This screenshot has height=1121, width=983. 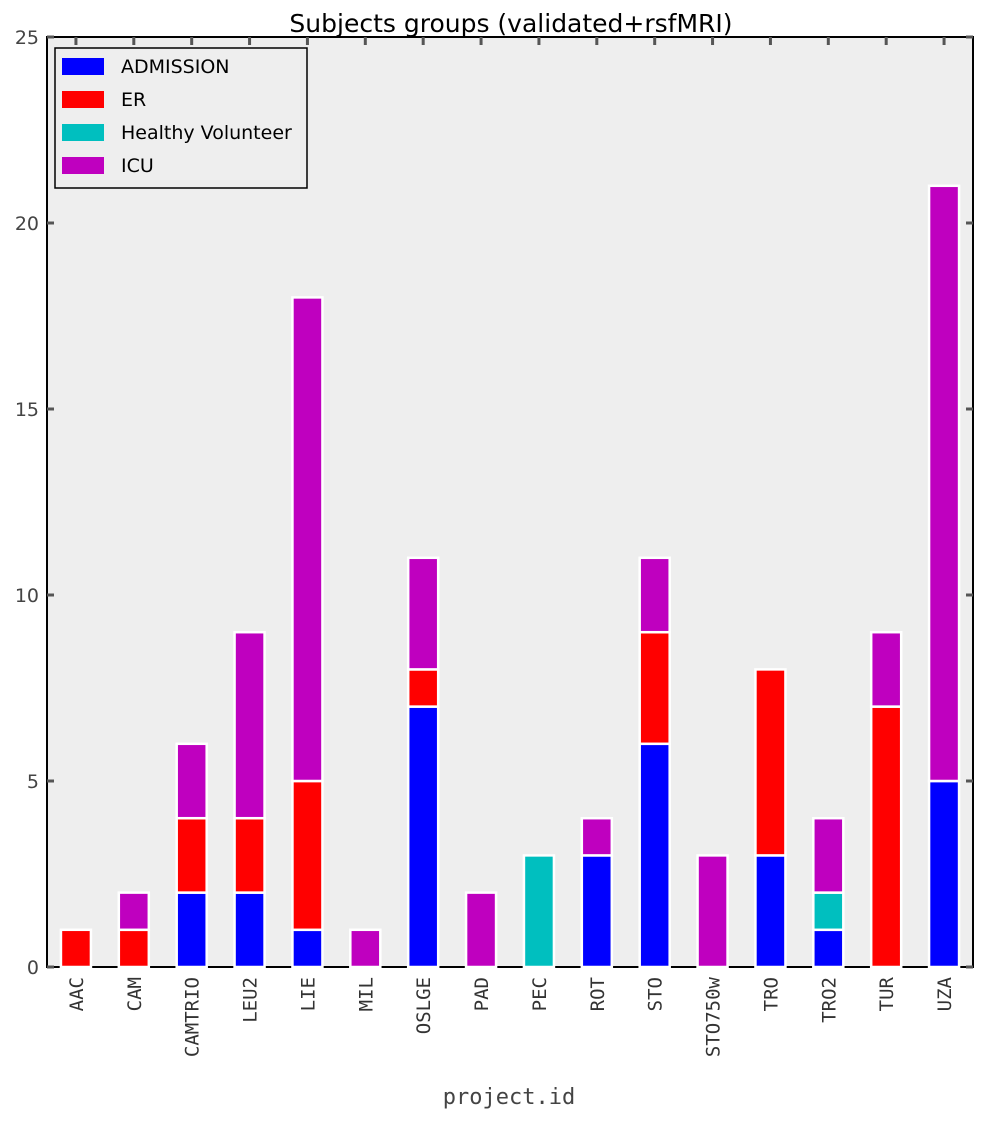 I want to click on x-tick-label: PEC, so click(x=540, y=994).